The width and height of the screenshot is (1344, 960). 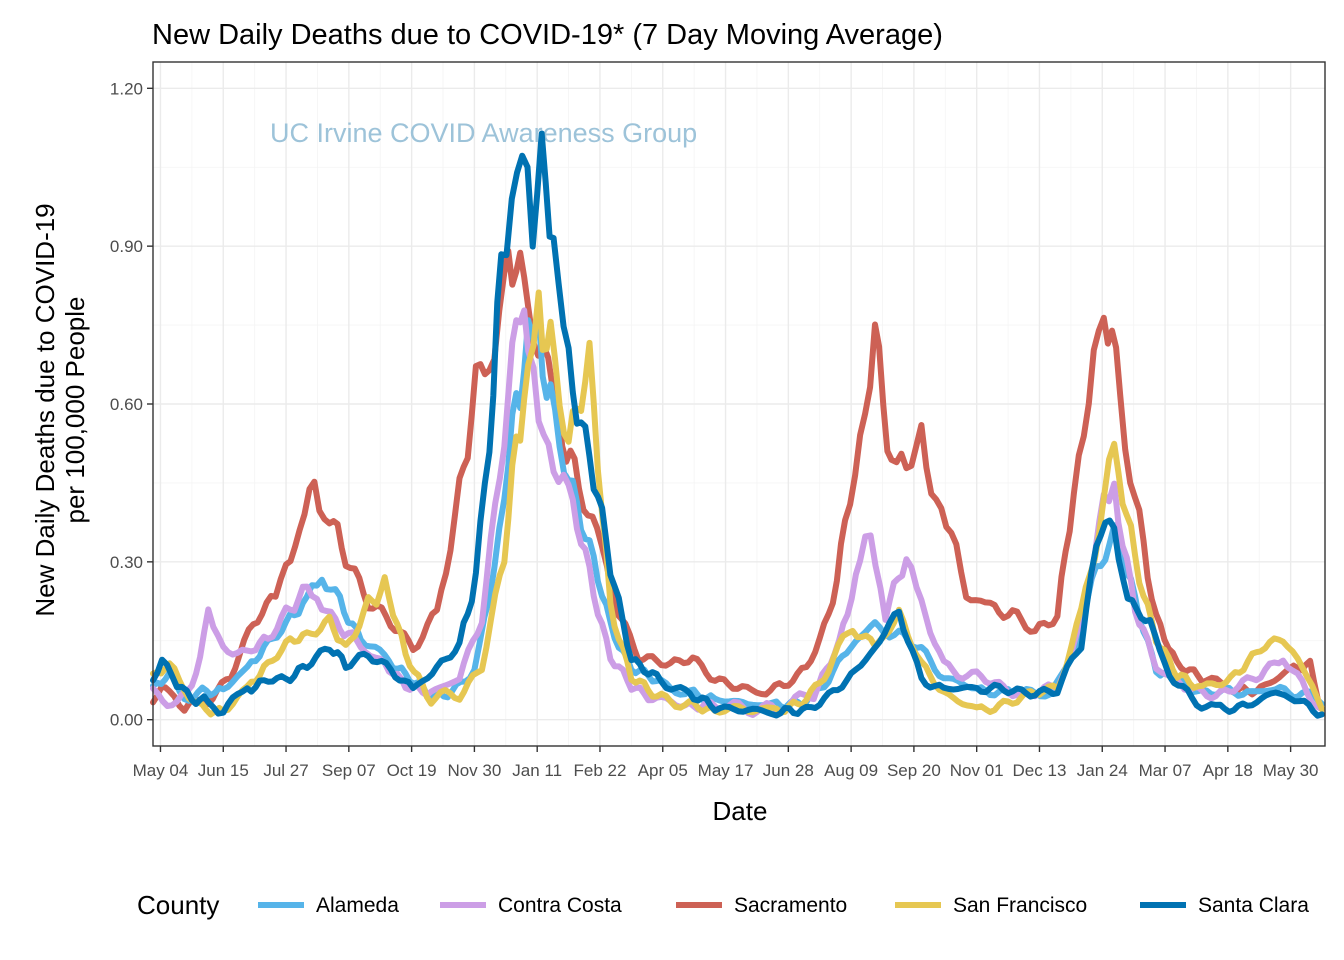 What do you see at coordinates (126, 404) in the screenshot?
I see `y-tick-label: 0.60` at bounding box center [126, 404].